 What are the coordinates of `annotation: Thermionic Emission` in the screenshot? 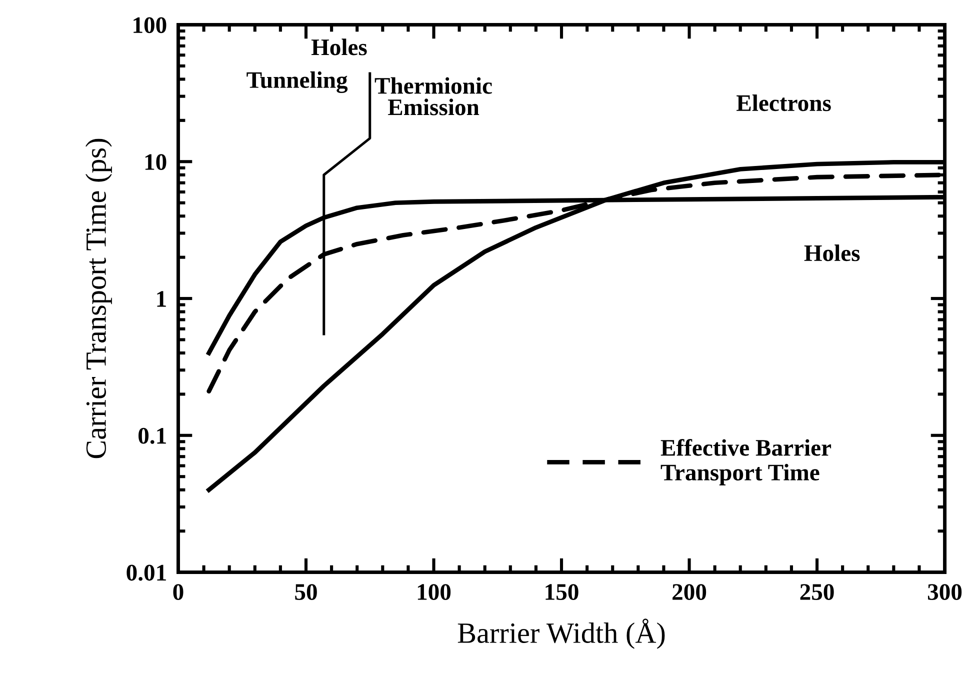 It's located at (433, 96).